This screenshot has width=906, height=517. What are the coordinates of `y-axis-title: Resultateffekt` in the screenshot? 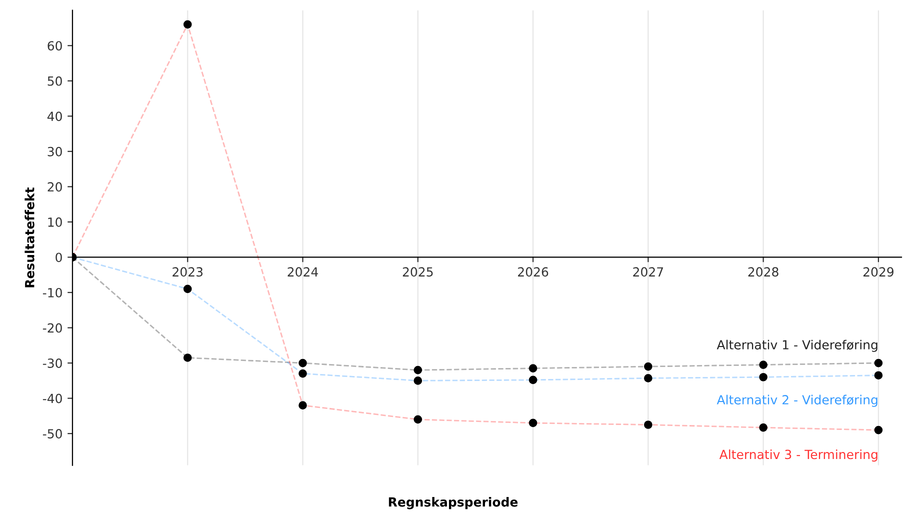 It's located at (29, 237).